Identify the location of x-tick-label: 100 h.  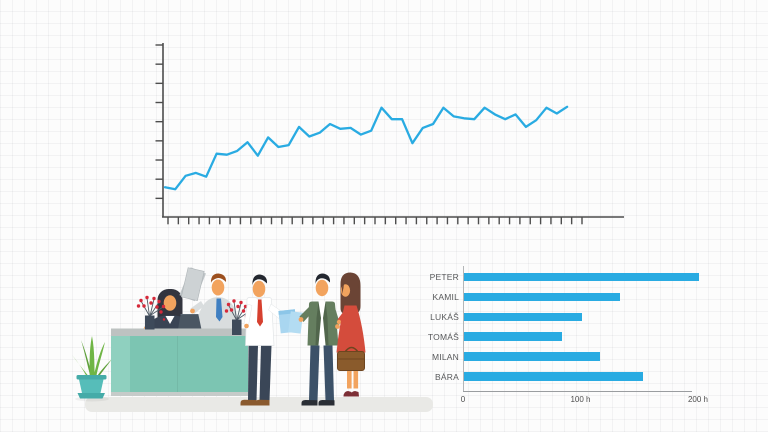
(580, 399).